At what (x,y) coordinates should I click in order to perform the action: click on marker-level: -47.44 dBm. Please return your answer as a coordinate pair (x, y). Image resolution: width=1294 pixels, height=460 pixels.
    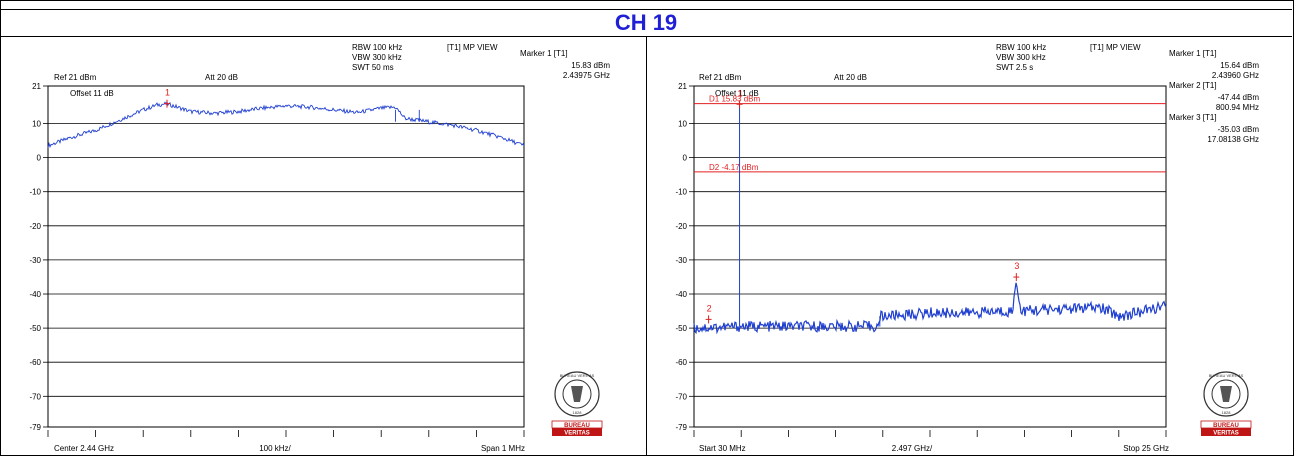
    Looking at the image, I should click on (1239, 97).